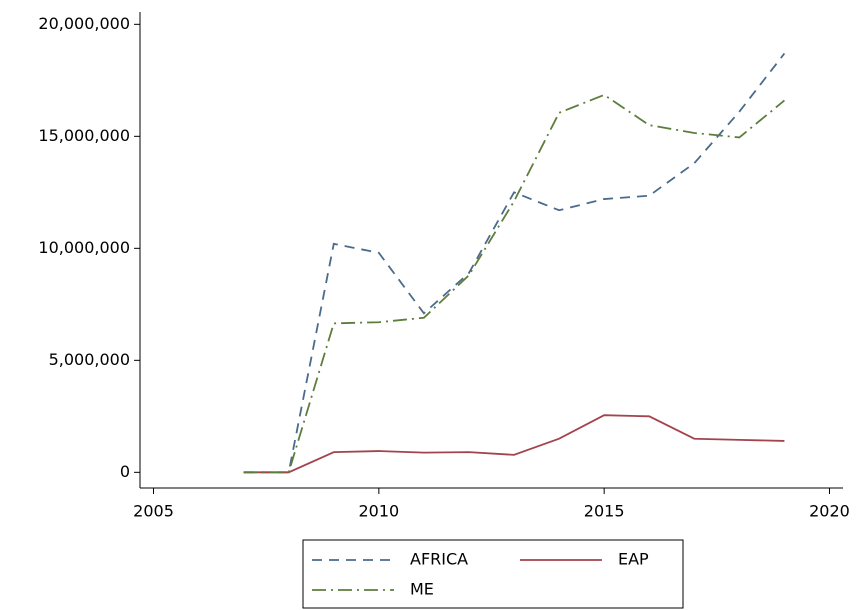 Image resolution: width=859 pixels, height=610 pixels. Describe the element at coordinates (84, 135) in the screenshot. I see `y-tick-label: 15,000,000` at that location.